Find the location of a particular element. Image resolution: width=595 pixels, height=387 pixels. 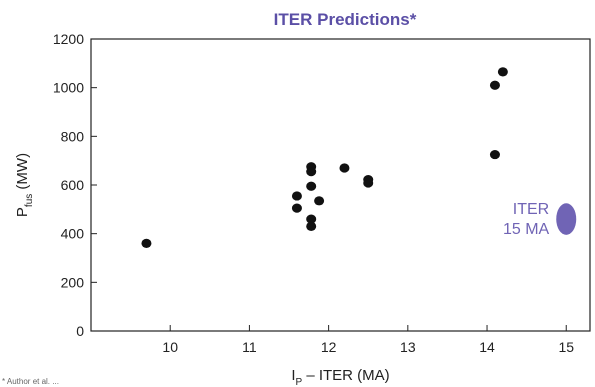

chart-title: ITER Predictions* is located at coordinates (345, 19).